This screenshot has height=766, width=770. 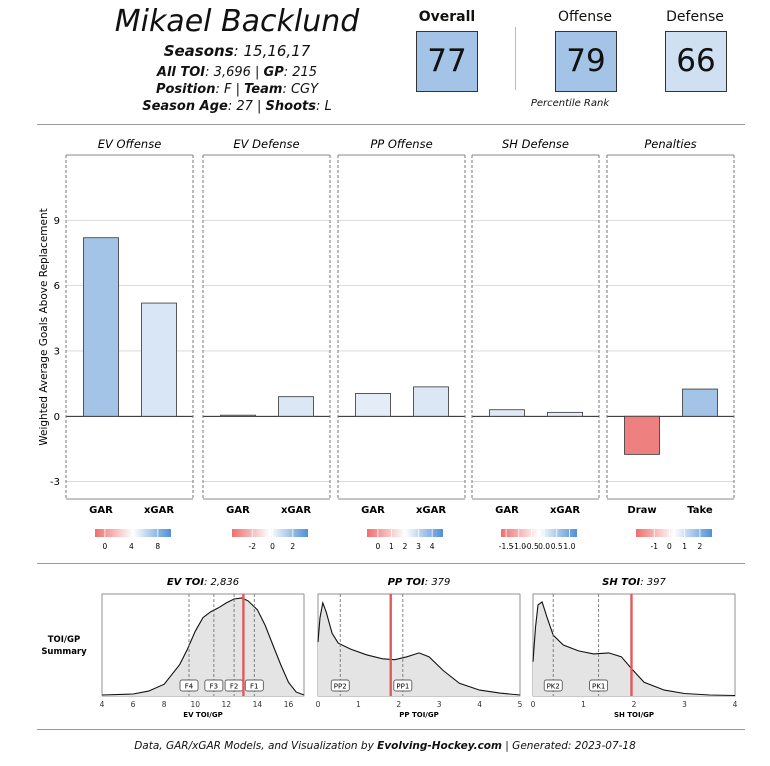 I want to click on season-age-label: Season Age, so click(x=185, y=106).